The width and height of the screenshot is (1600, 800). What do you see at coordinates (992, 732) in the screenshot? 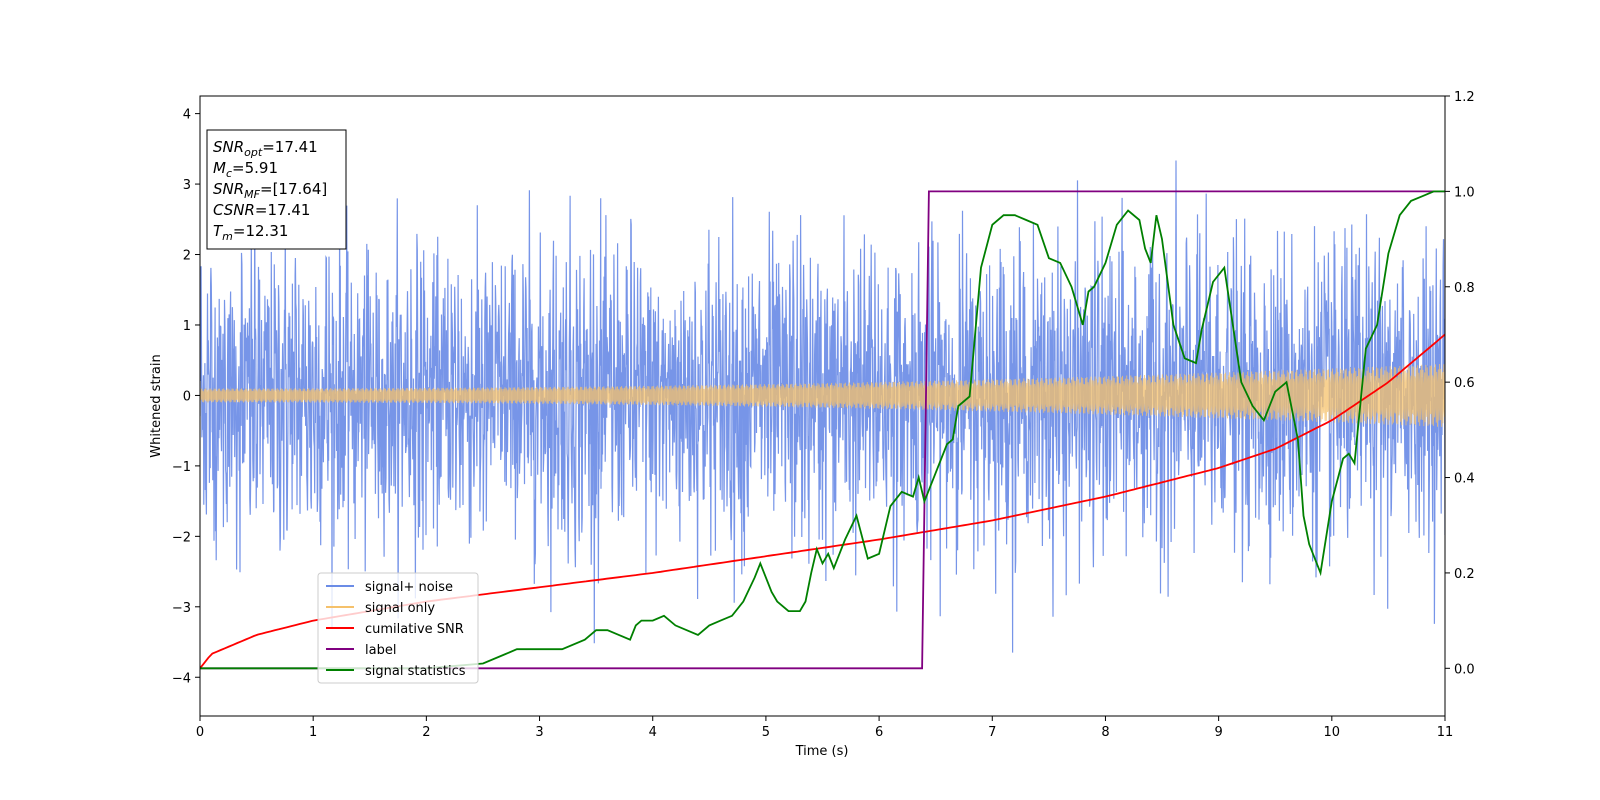
I see `x-tick-label: 7` at bounding box center [992, 732].